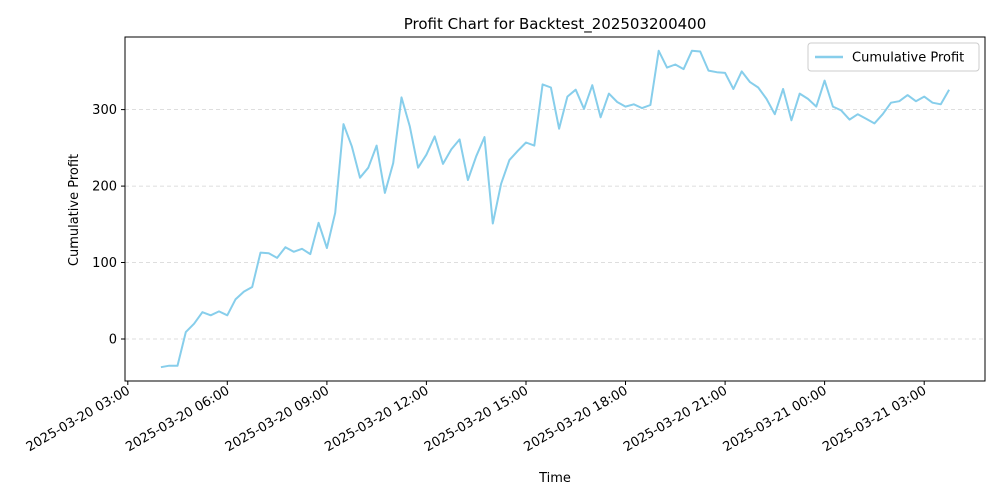 The width and height of the screenshot is (1000, 500). I want to click on x-tick-label: 2025-03-20 03:00, so click(78, 419).